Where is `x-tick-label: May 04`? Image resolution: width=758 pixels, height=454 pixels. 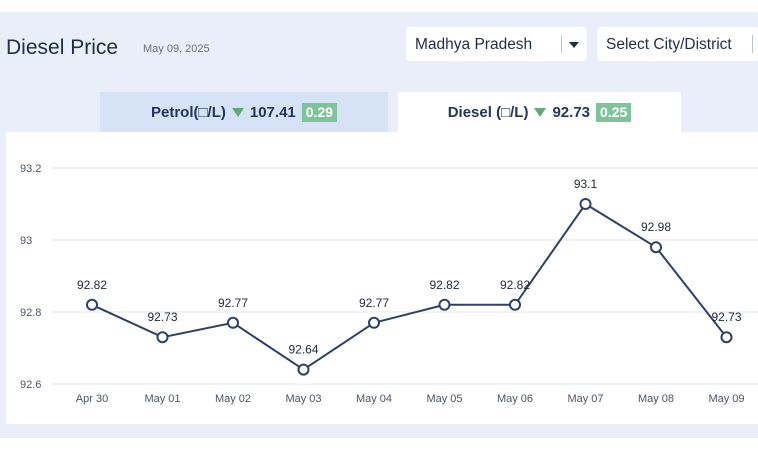 x-tick-label: May 04 is located at coordinates (374, 399).